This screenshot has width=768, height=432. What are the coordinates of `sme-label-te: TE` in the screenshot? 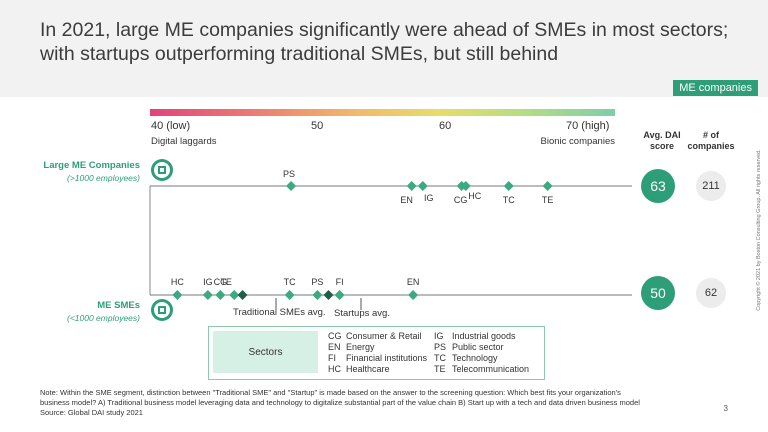 It's located at (226, 282).